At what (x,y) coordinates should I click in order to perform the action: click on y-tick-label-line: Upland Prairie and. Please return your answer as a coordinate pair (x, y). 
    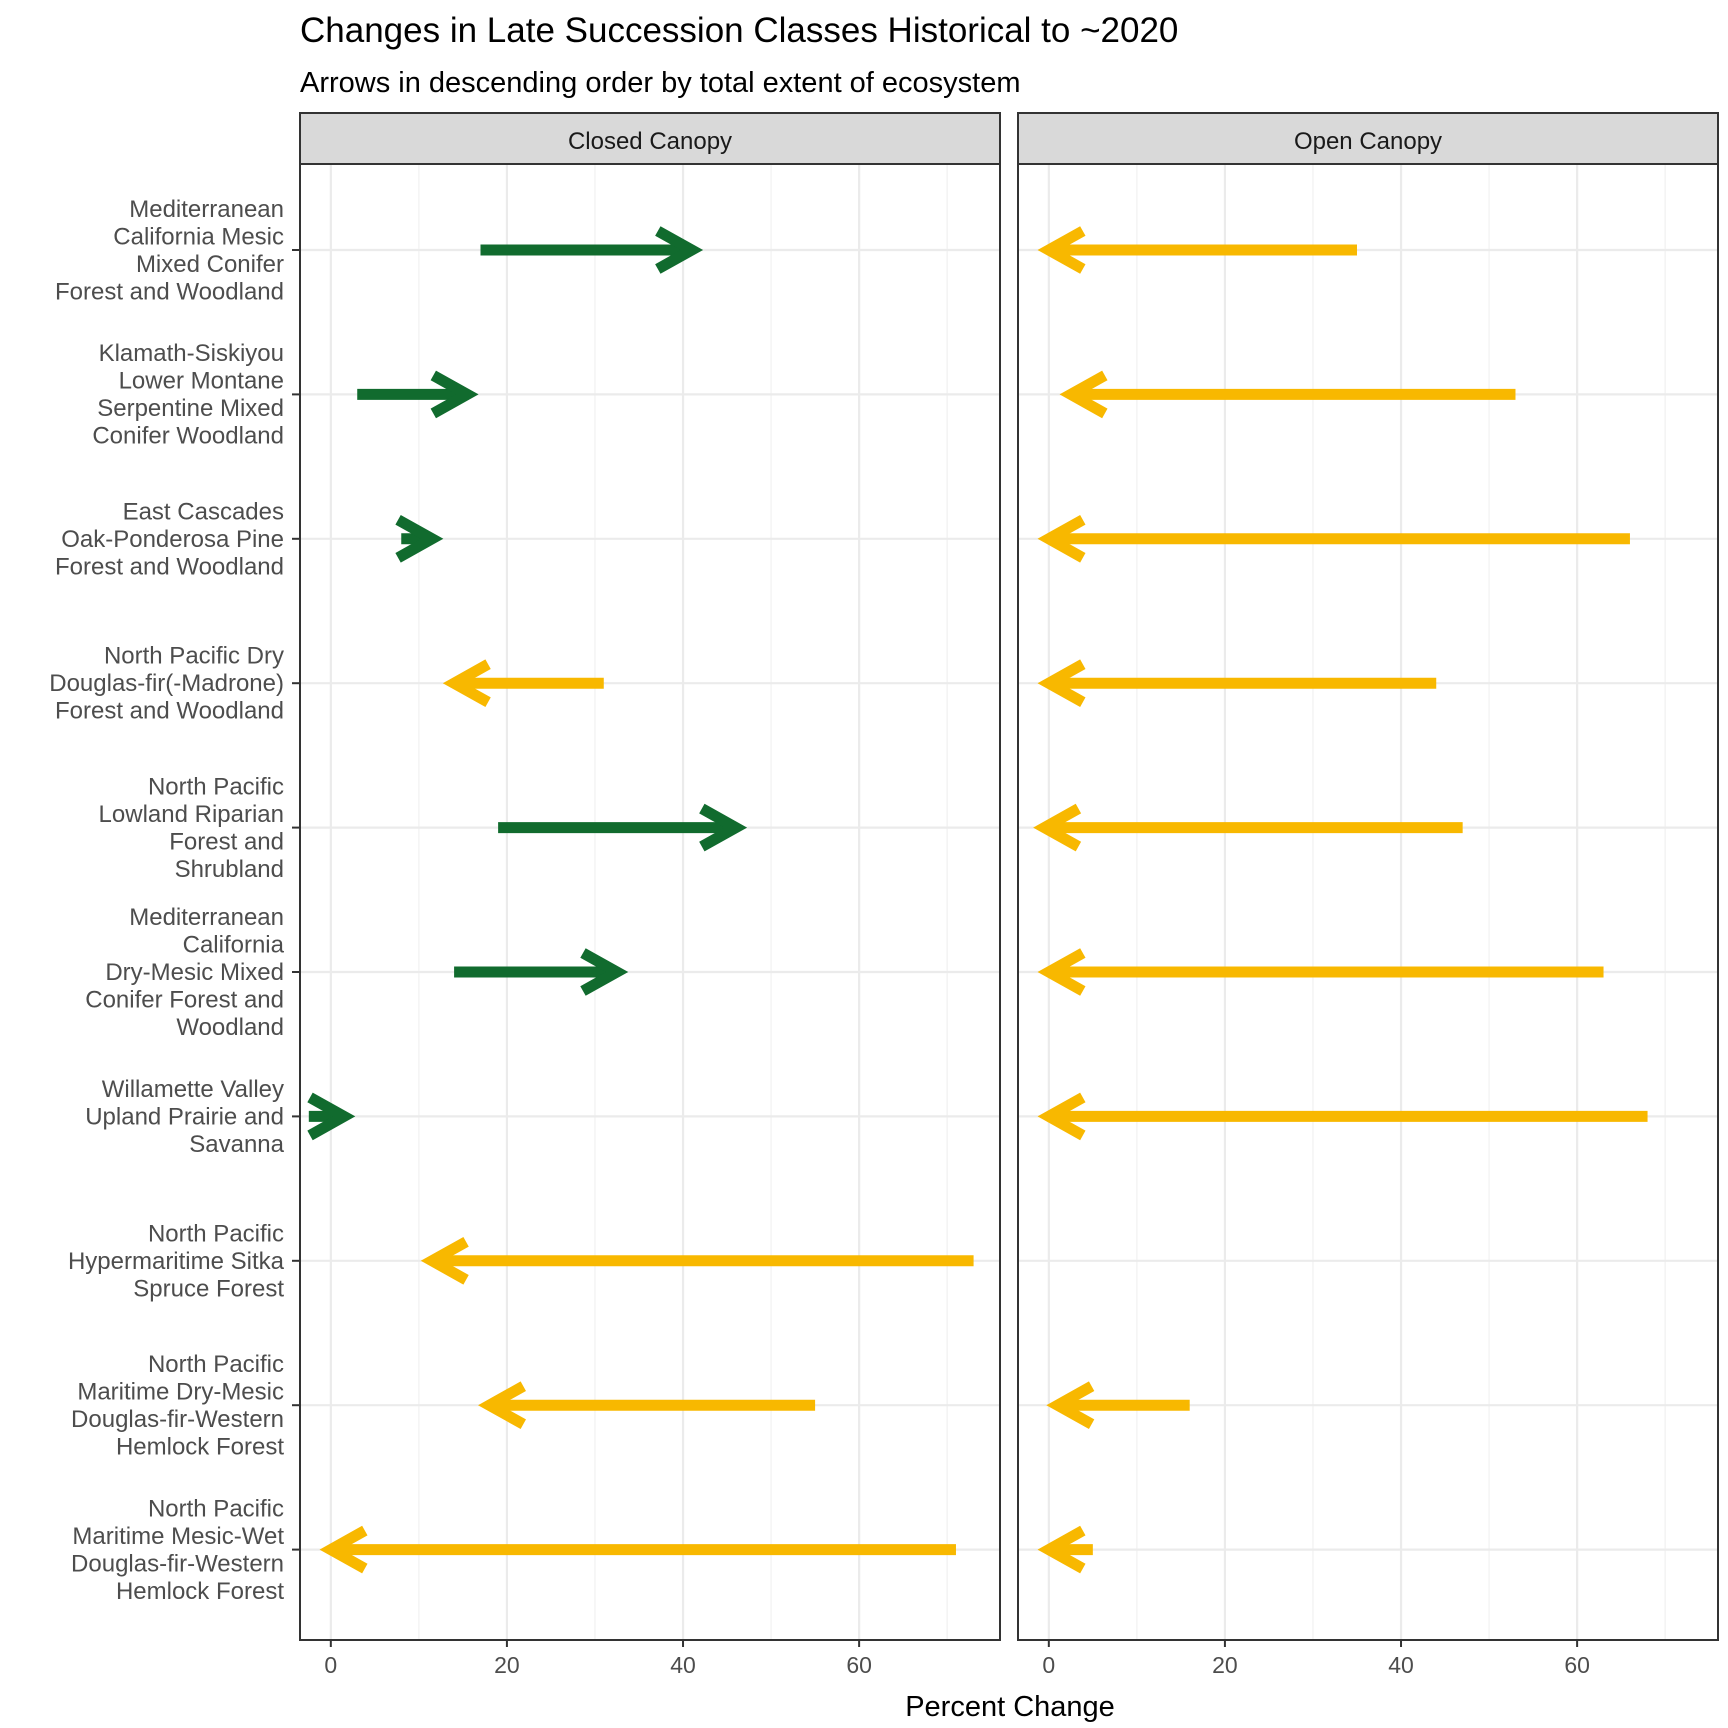
    Looking at the image, I should click on (184, 1116).